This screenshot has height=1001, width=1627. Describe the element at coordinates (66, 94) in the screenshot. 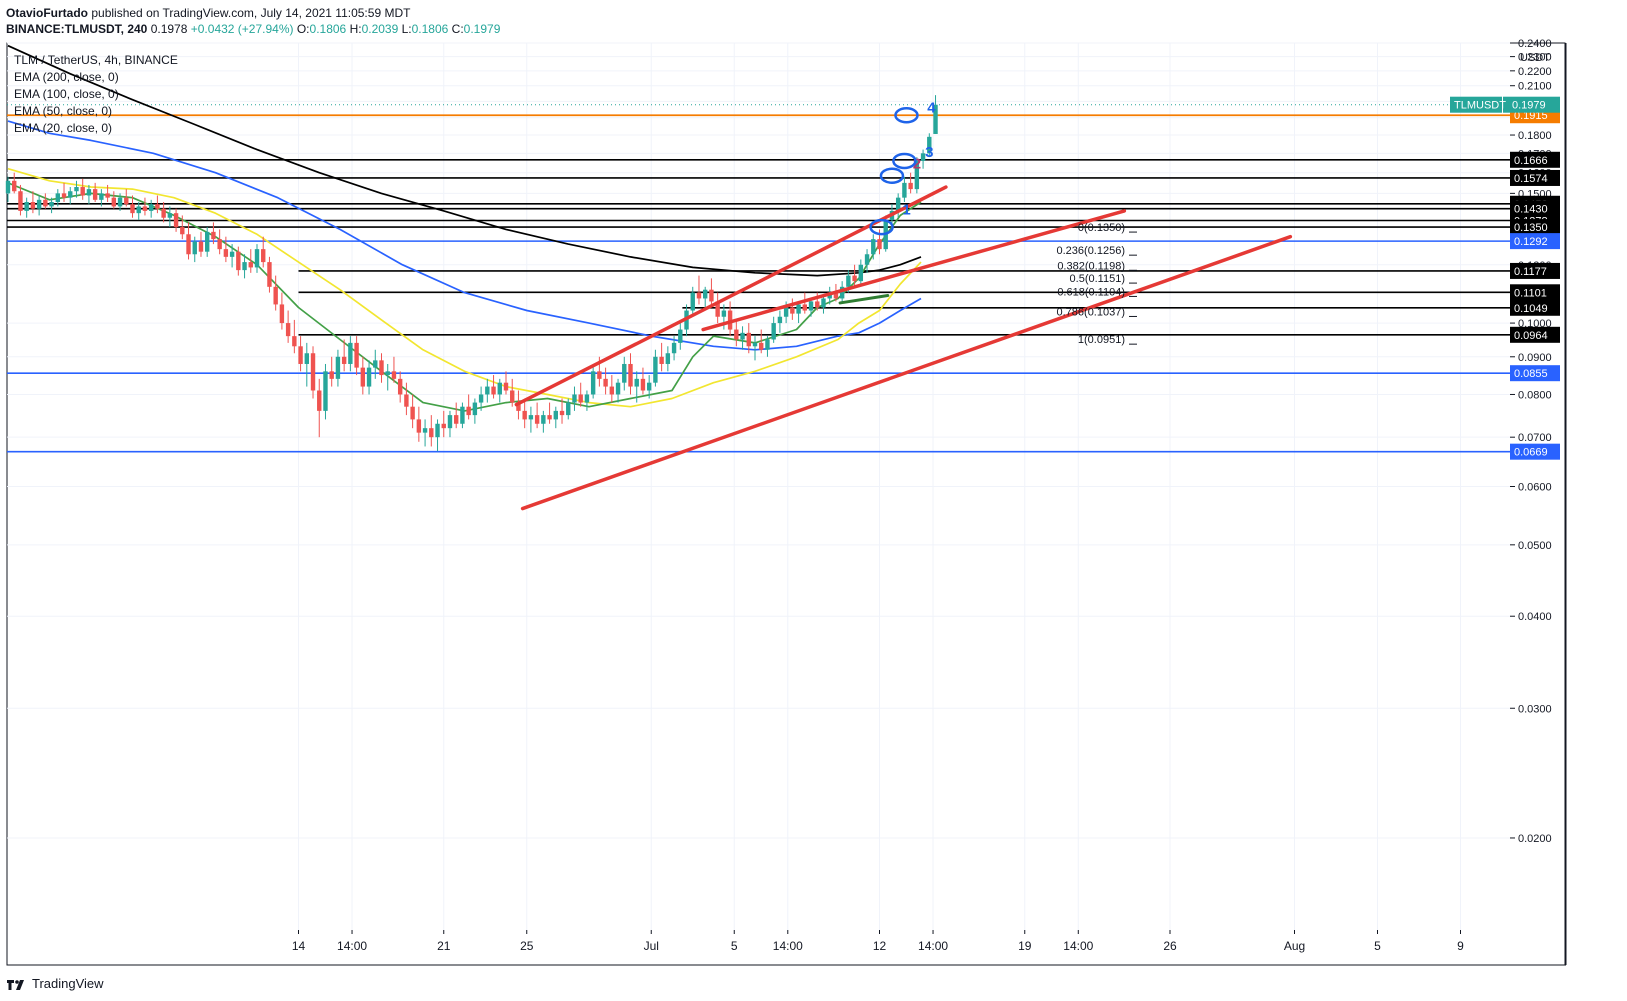

I see `legend-ema100: EMA (100, close, 0)` at that location.